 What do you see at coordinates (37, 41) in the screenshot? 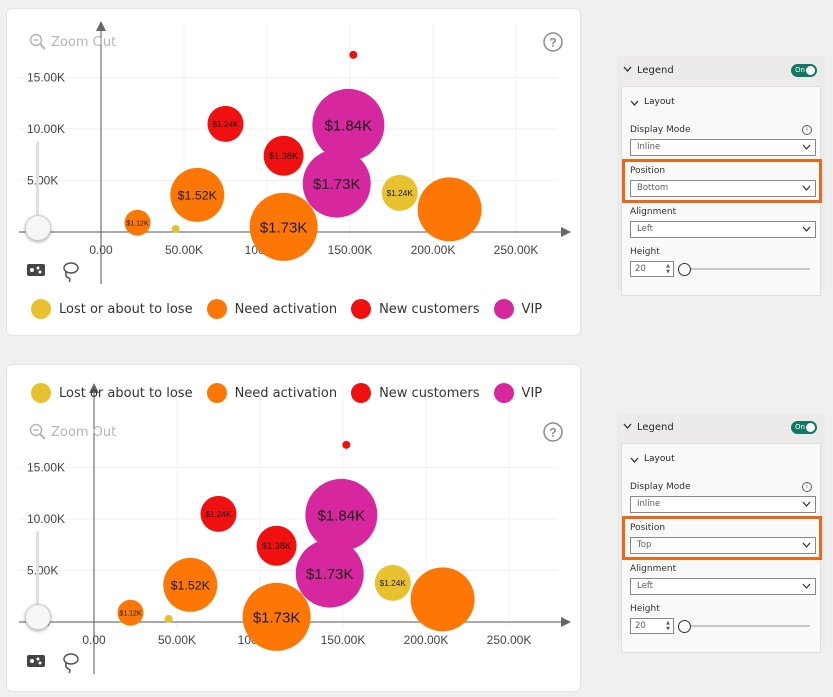
I see `zoom-out-icon` at bounding box center [37, 41].